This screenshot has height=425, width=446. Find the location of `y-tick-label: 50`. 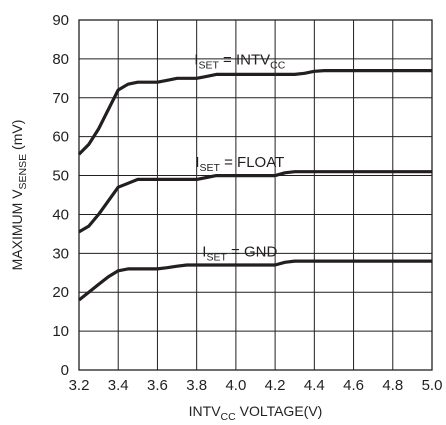

y-tick-label: 50 is located at coordinates (60, 176).